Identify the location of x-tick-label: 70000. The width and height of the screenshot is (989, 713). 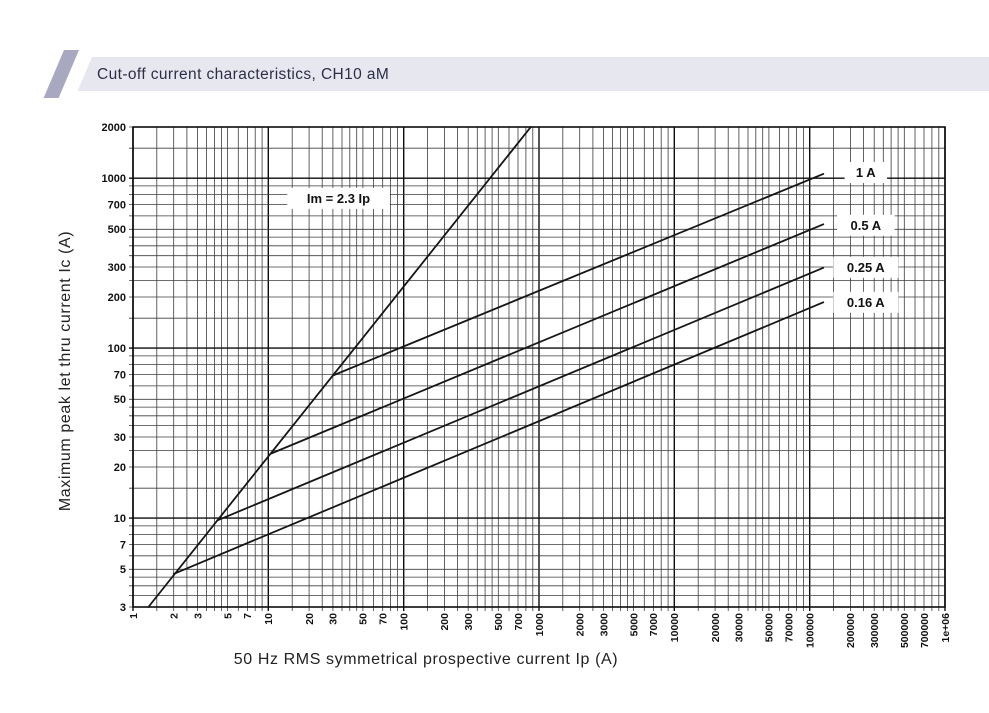
(790, 627).